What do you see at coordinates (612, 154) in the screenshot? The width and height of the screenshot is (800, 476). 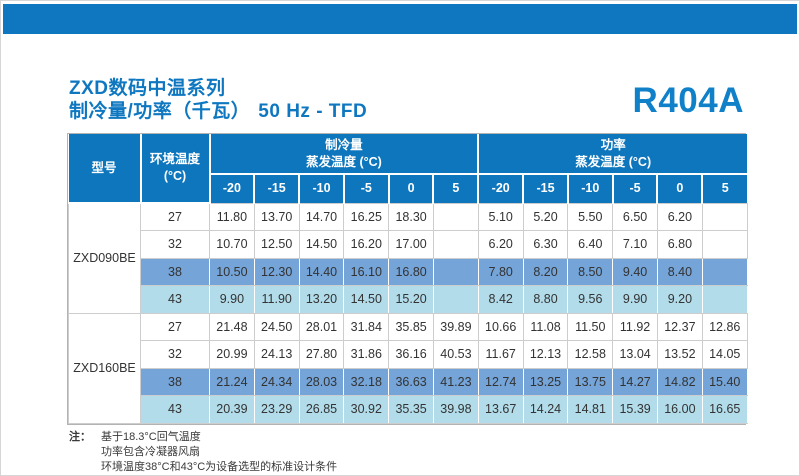 I see `power-group-header: 功率 蒸发温度 (°C)` at bounding box center [612, 154].